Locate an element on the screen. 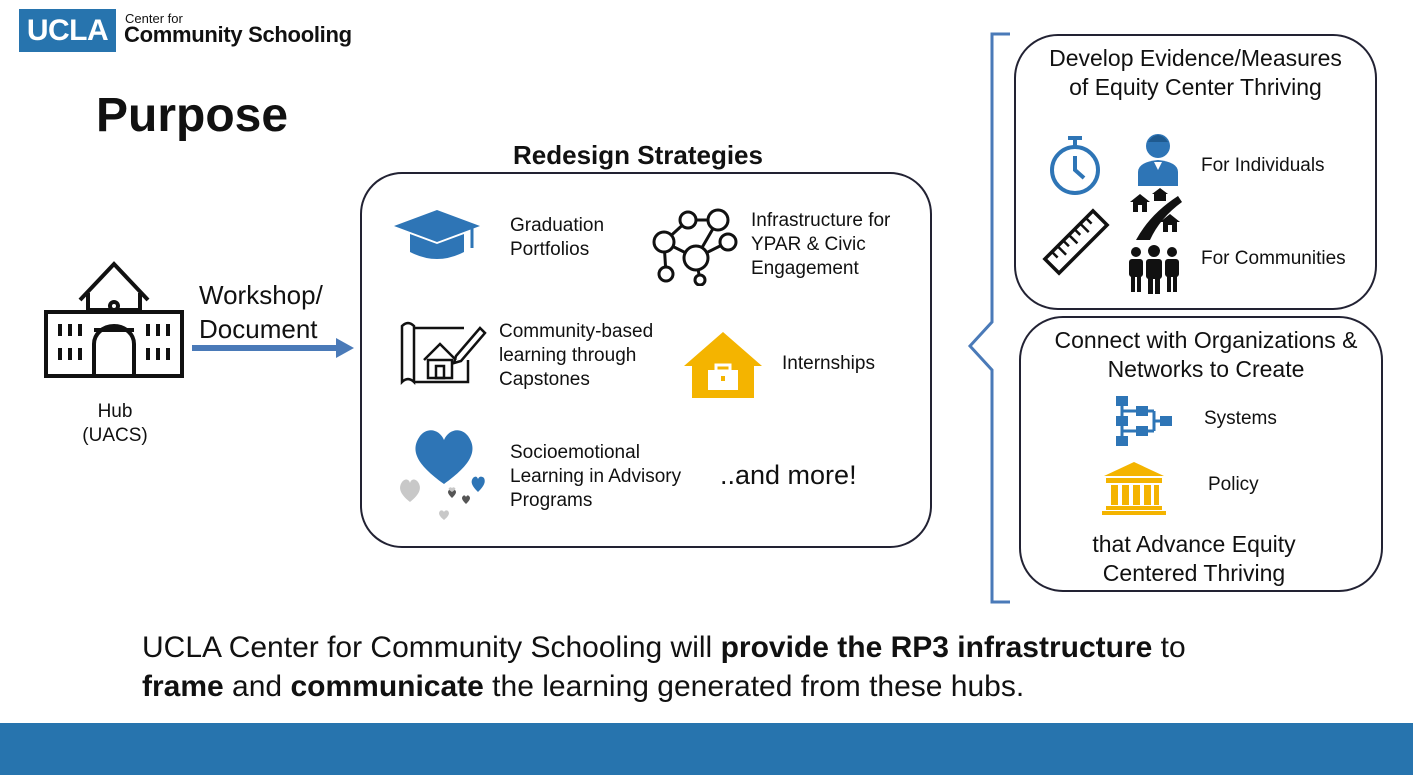 Image resolution: width=1413 pixels, height=775 pixels. community-line3: Capstones is located at coordinates (544, 379).